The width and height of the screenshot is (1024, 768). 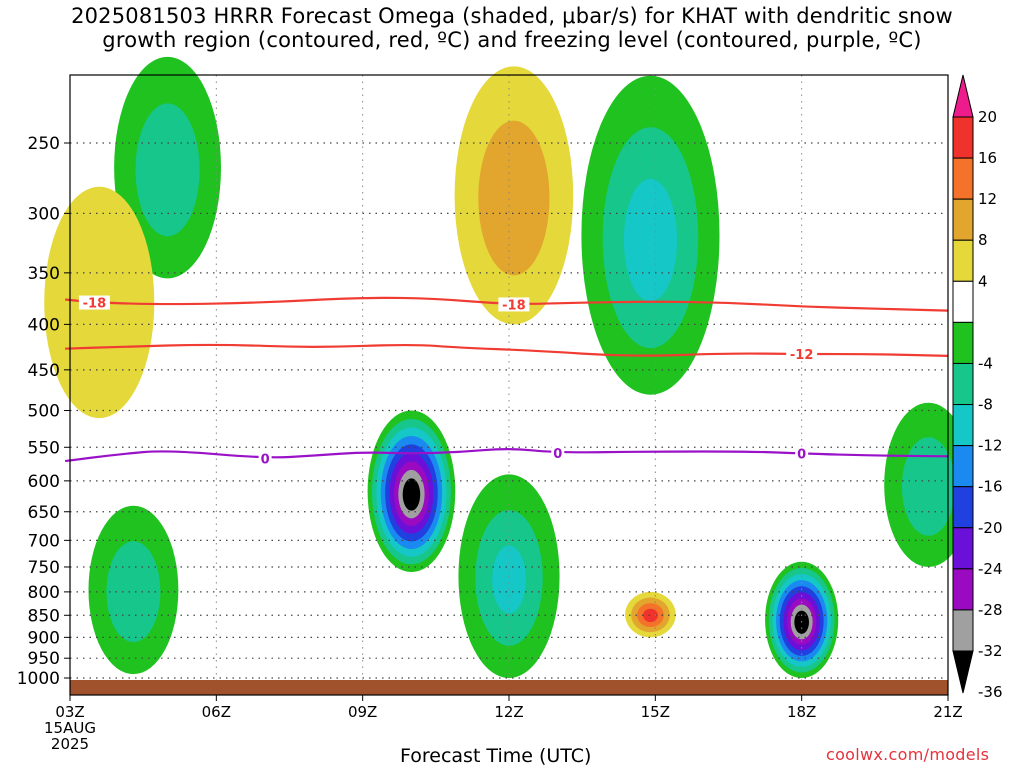 I want to click on colorbar-label-0: 20, so click(x=987, y=117).